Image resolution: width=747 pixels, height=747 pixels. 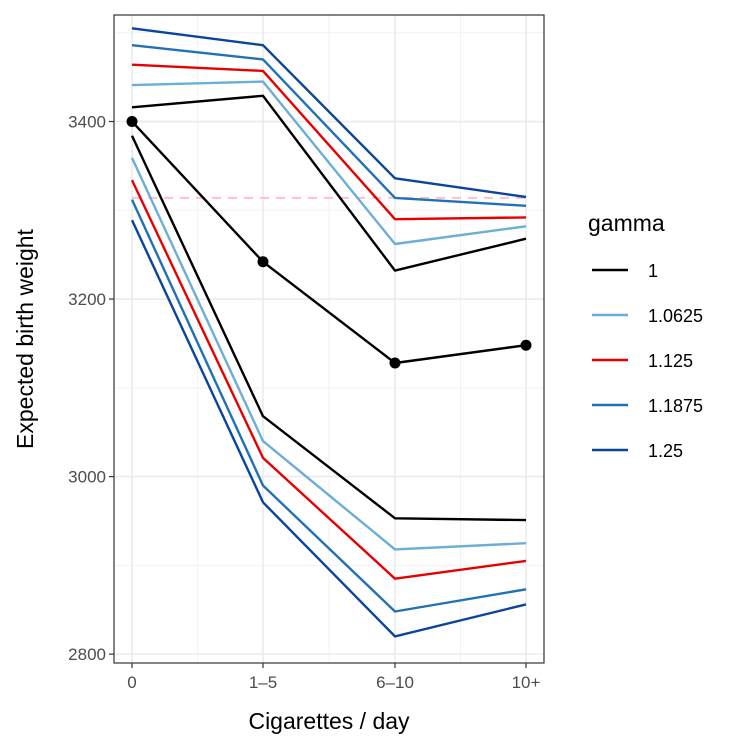 What do you see at coordinates (645, 335) in the screenshot?
I see `legend: gamma 1 1.0625 1.125 1.1875 1.25` at bounding box center [645, 335].